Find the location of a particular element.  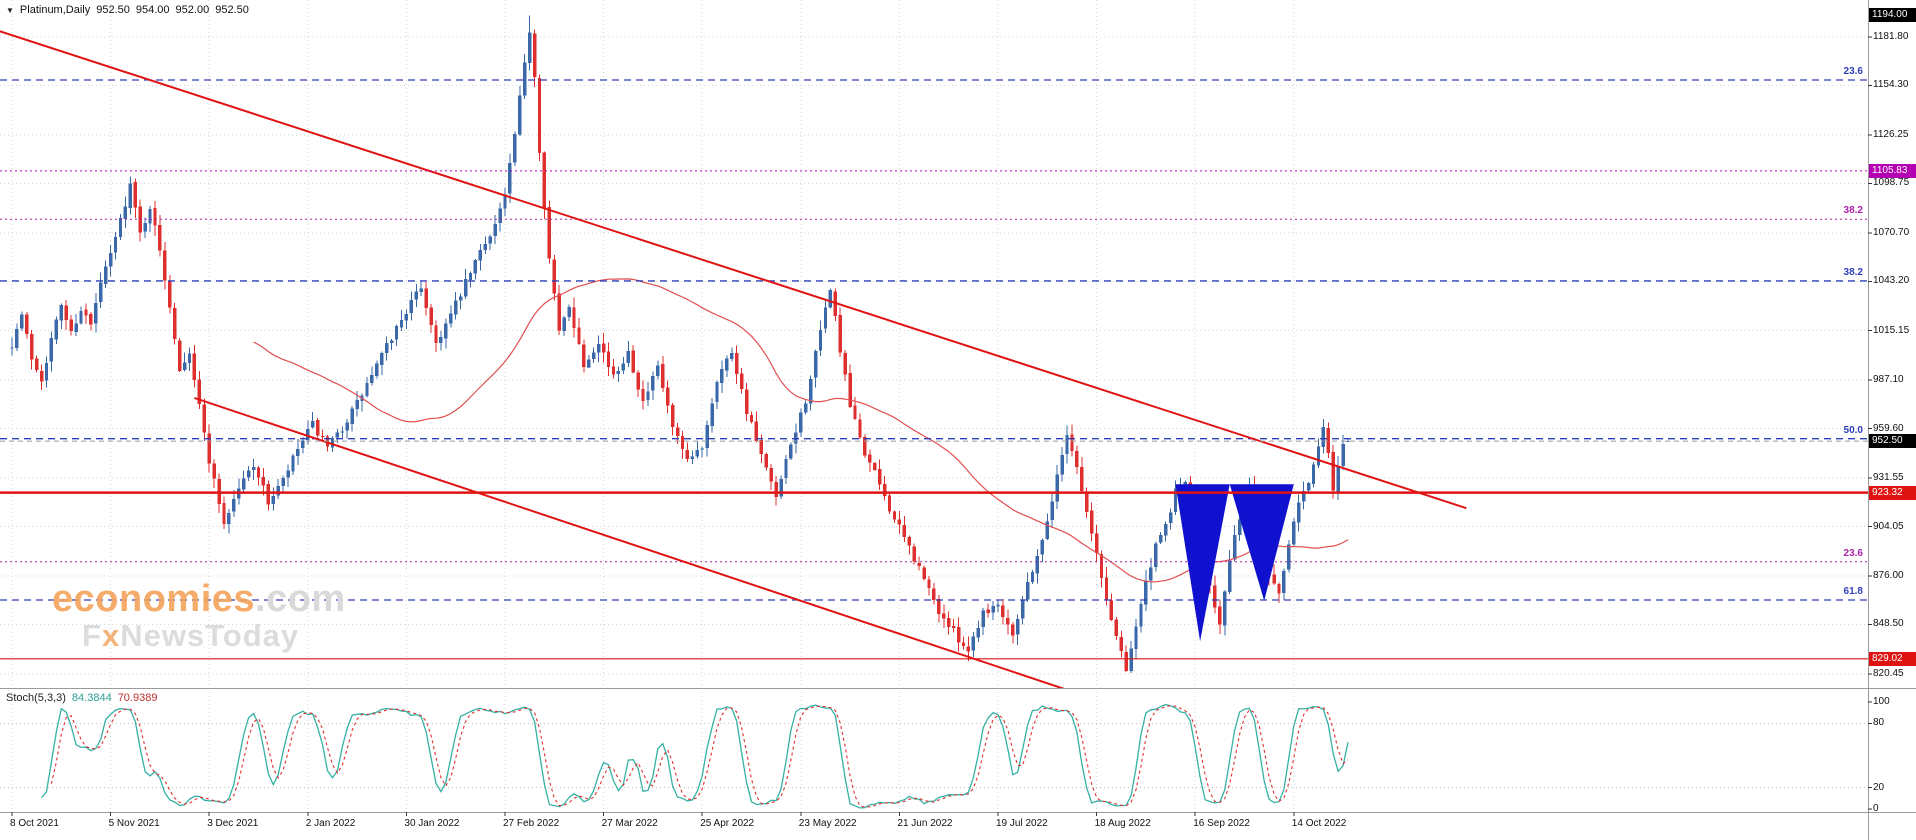

stoch-name: Stoch(5,3,3) is located at coordinates (36, 698).